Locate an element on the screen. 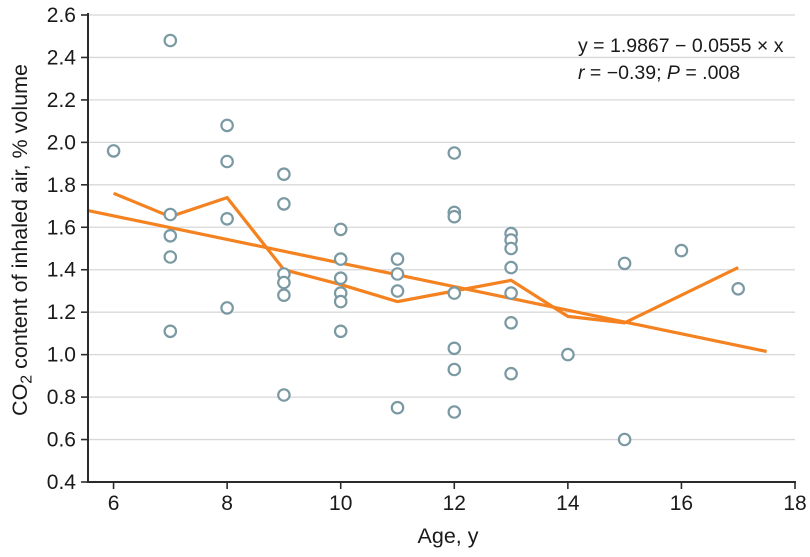 This screenshot has width=810, height=557. y-tick-label: 2.0 is located at coordinates (61, 142).